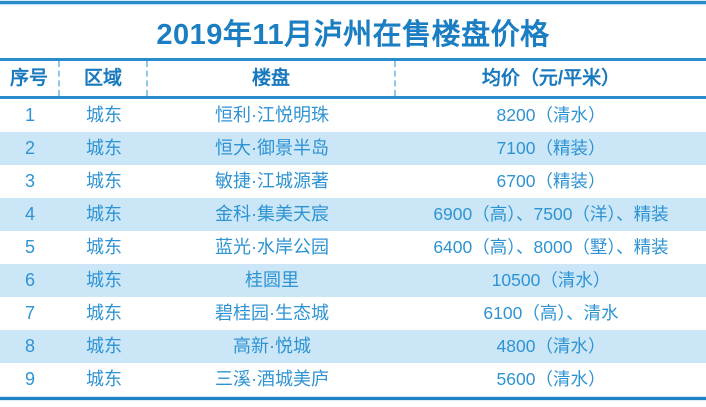  Describe the element at coordinates (353, 313) in the screenshot. I see `table-row: 7 城东 碧桂园·生态城 6100（高）、清水` at that location.